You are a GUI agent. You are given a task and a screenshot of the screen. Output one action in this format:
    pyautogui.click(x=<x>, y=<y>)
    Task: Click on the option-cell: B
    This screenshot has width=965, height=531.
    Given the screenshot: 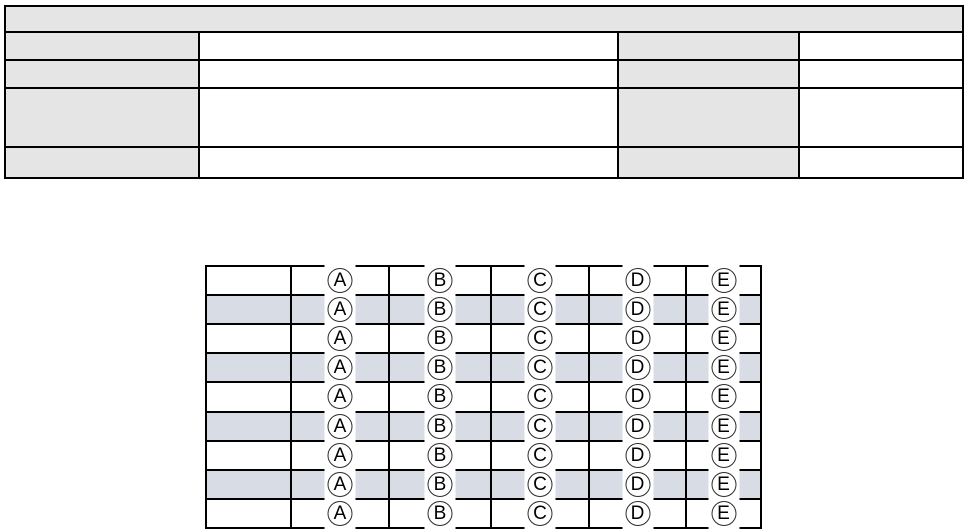 What is the action you would take?
    pyautogui.click(x=440, y=397)
    